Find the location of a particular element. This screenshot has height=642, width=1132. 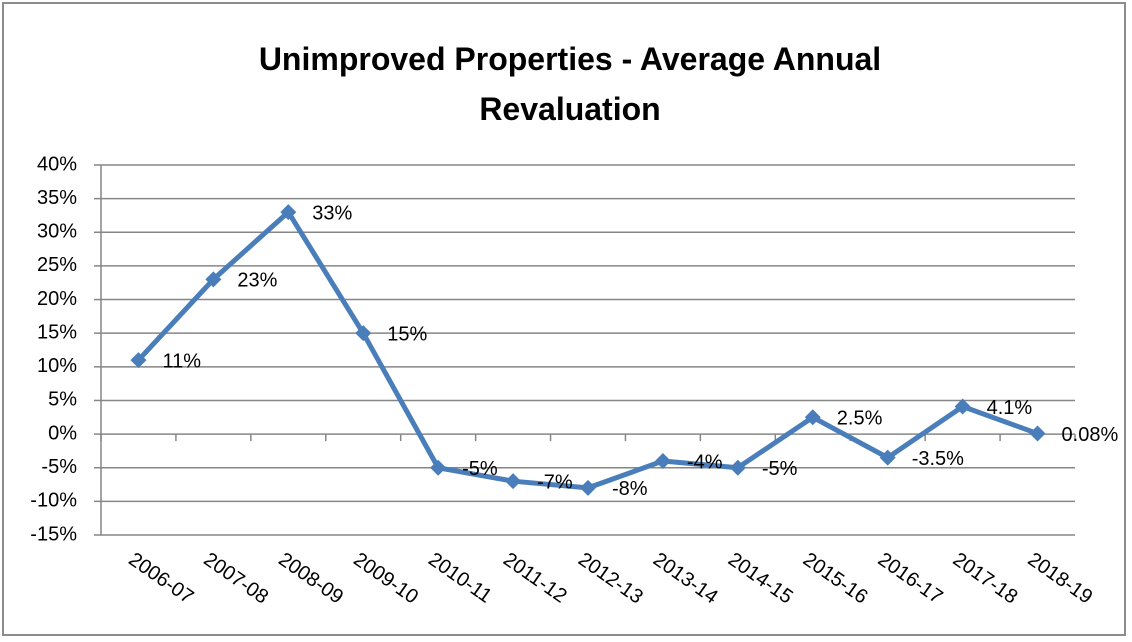

data-label: 0.08% is located at coordinates (1090, 435).